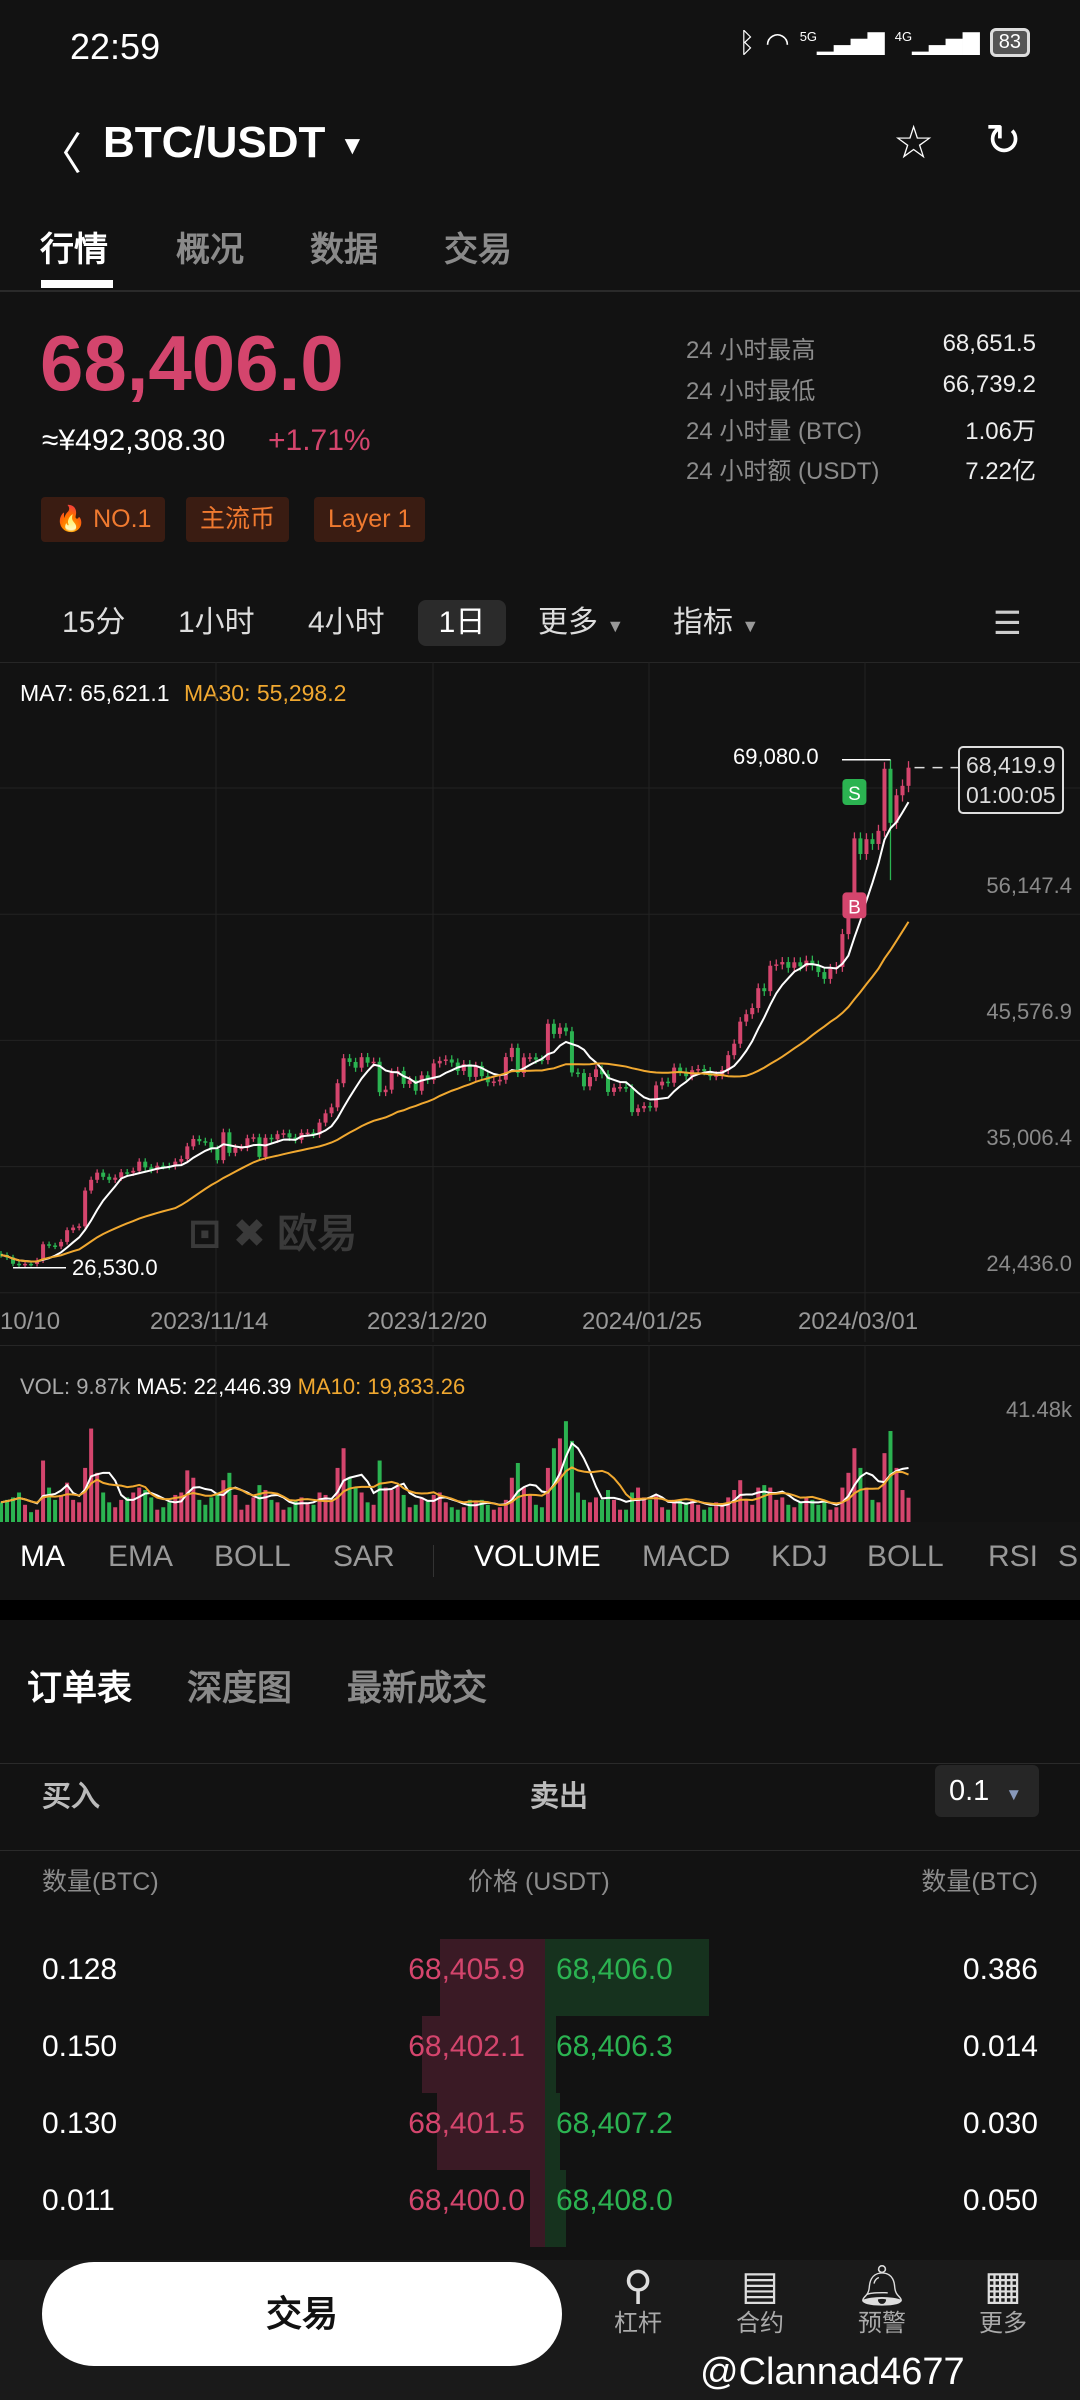  What do you see at coordinates (1003, 140) in the screenshot?
I see `share-refresh-icon: ↻` at bounding box center [1003, 140].